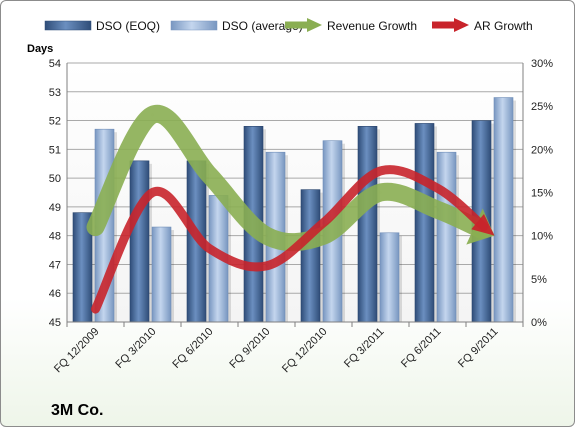 The width and height of the screenshot is (575, 427). Describe the element at coordinates (461, 25) in the screenshot. I see `legend-arrowhead-ar-growth` at that location.